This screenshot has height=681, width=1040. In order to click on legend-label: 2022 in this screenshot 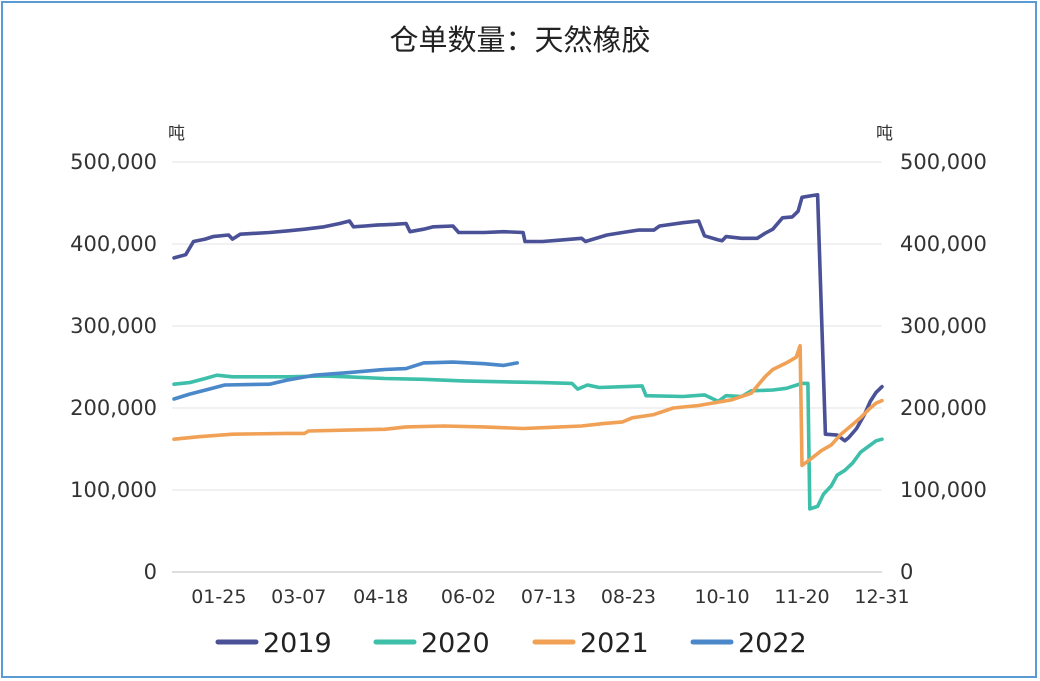, I will do `click(772, 643)`.